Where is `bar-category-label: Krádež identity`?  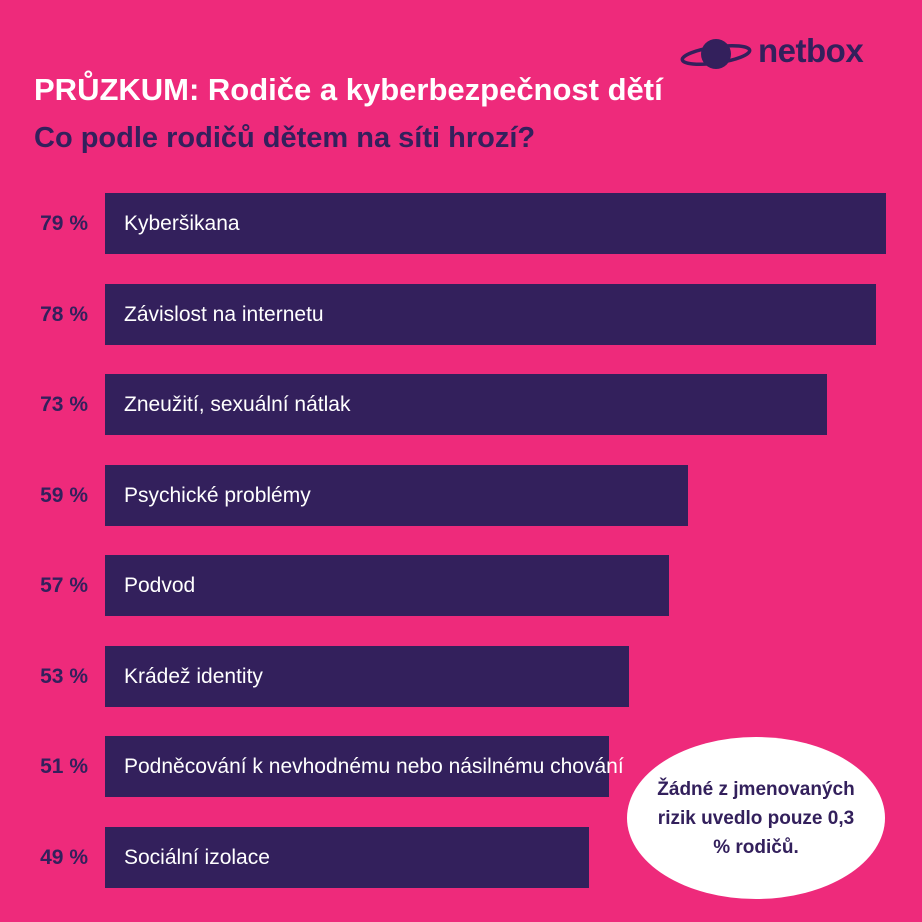 bar-category-label: Krádež identity is located at coordinates (193, 676).